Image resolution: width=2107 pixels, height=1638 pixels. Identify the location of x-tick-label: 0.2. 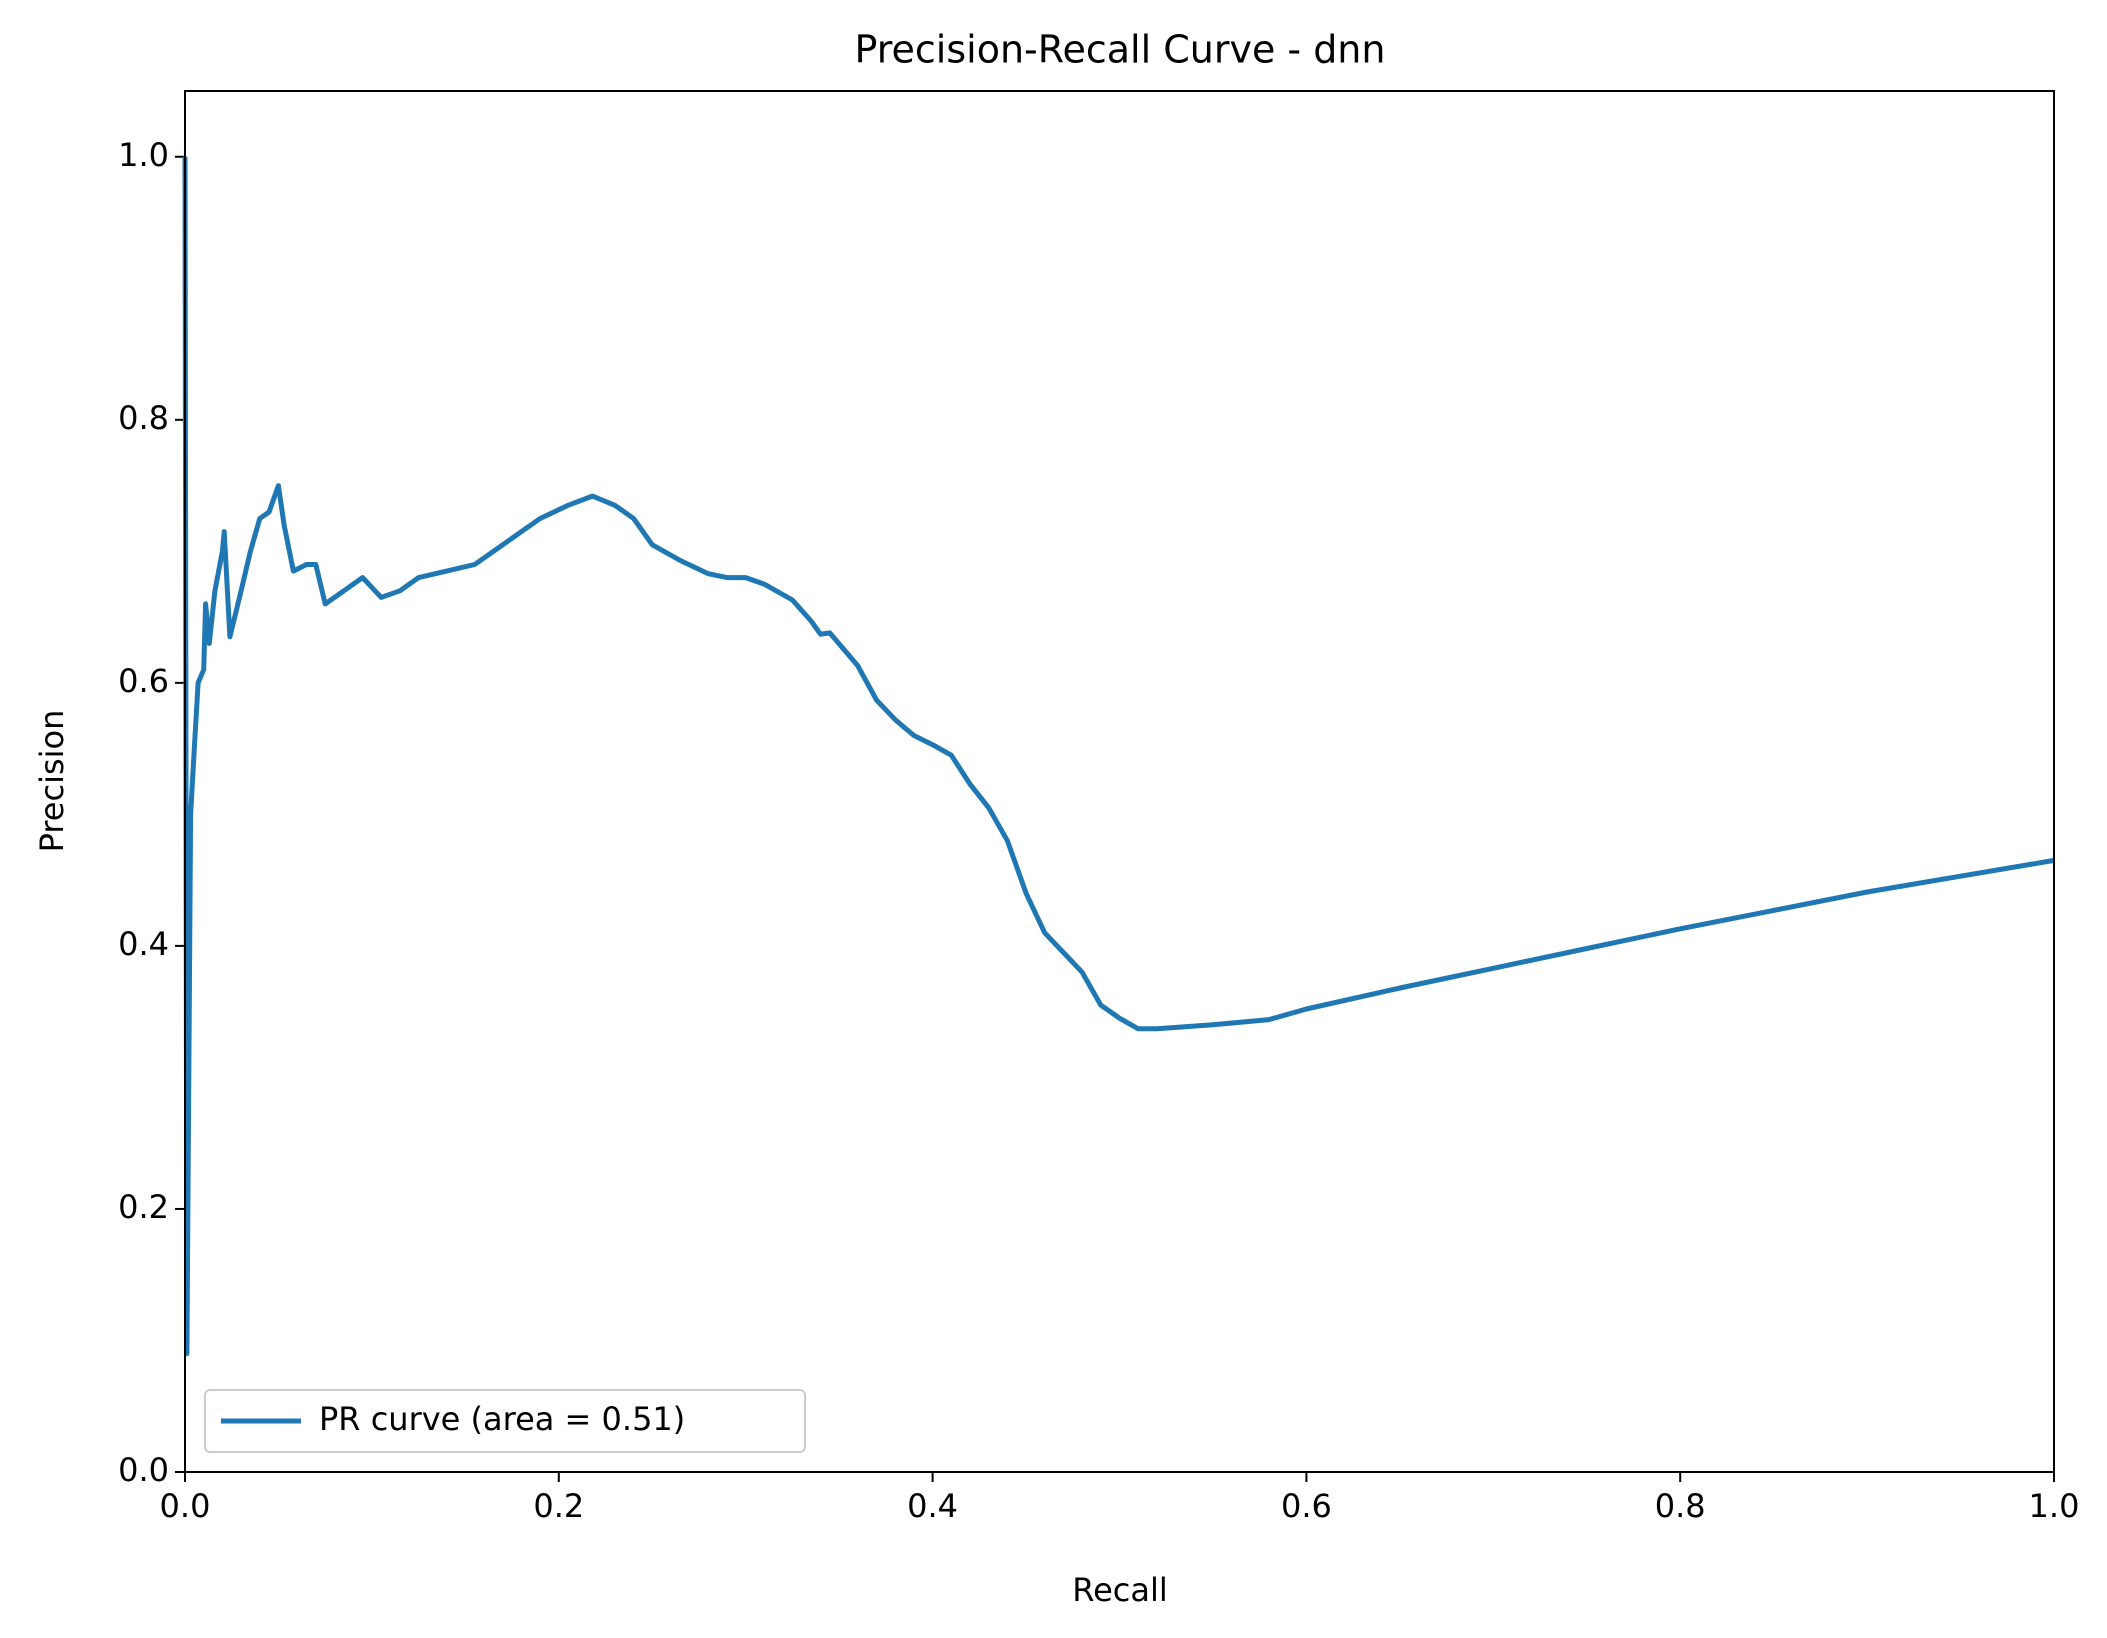
(558, 1506).